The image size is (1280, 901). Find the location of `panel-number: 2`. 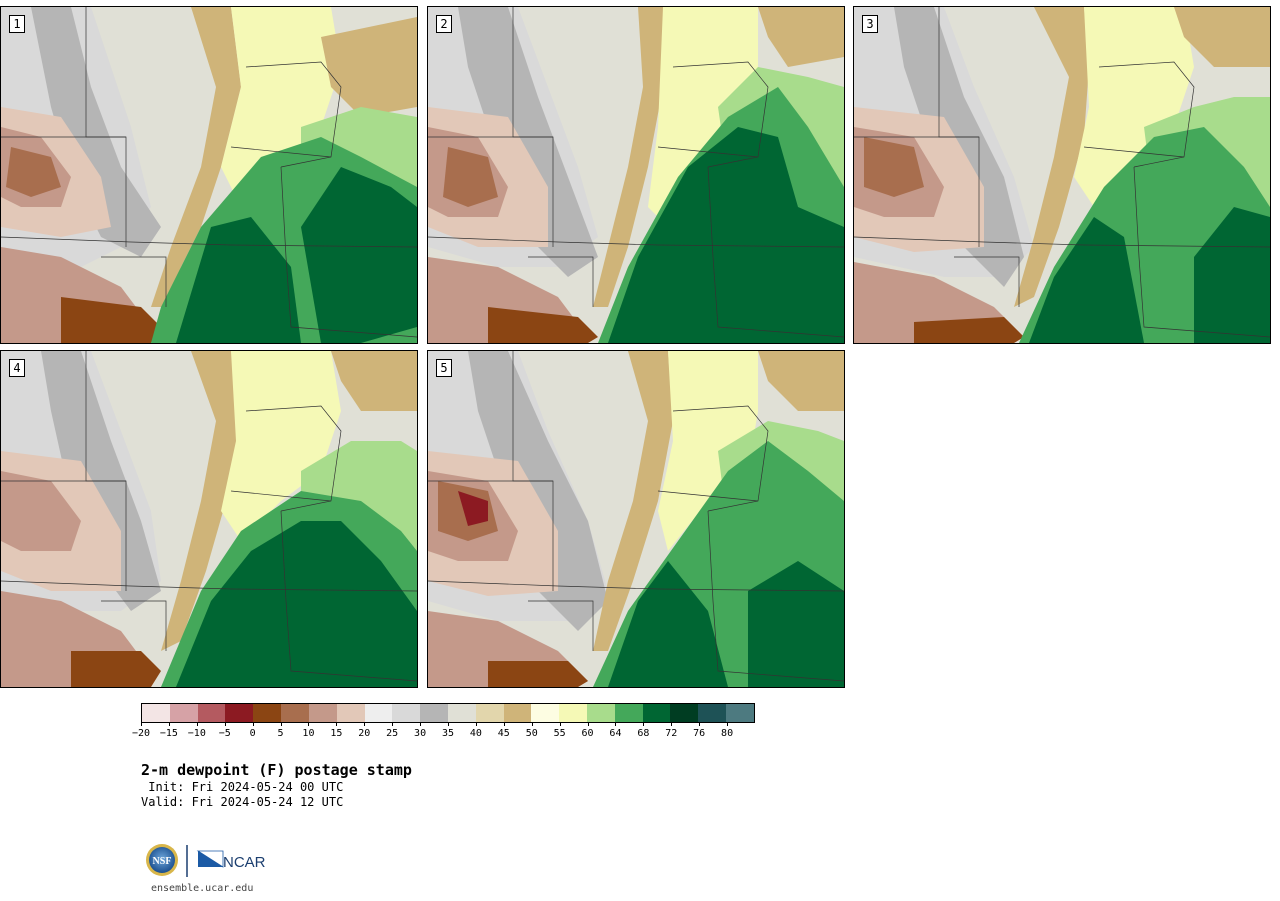

panel-number: 2 is located at coordinates (444, 24).